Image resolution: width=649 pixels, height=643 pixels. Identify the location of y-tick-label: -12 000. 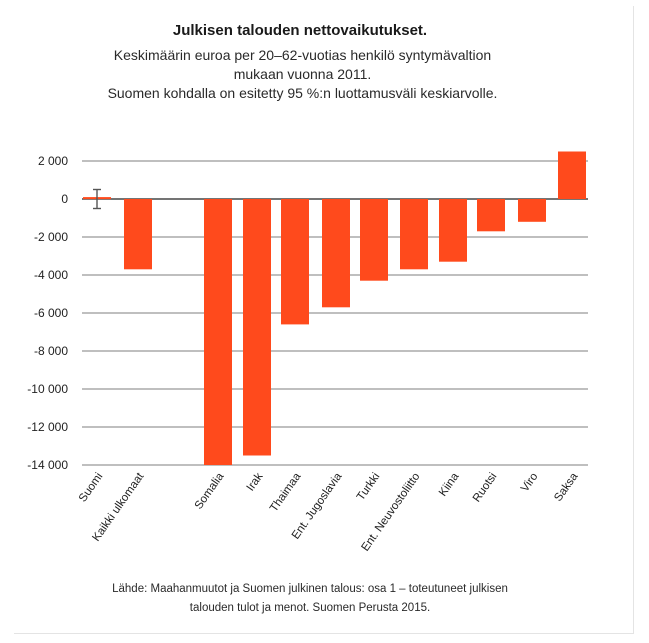
(47, 427).